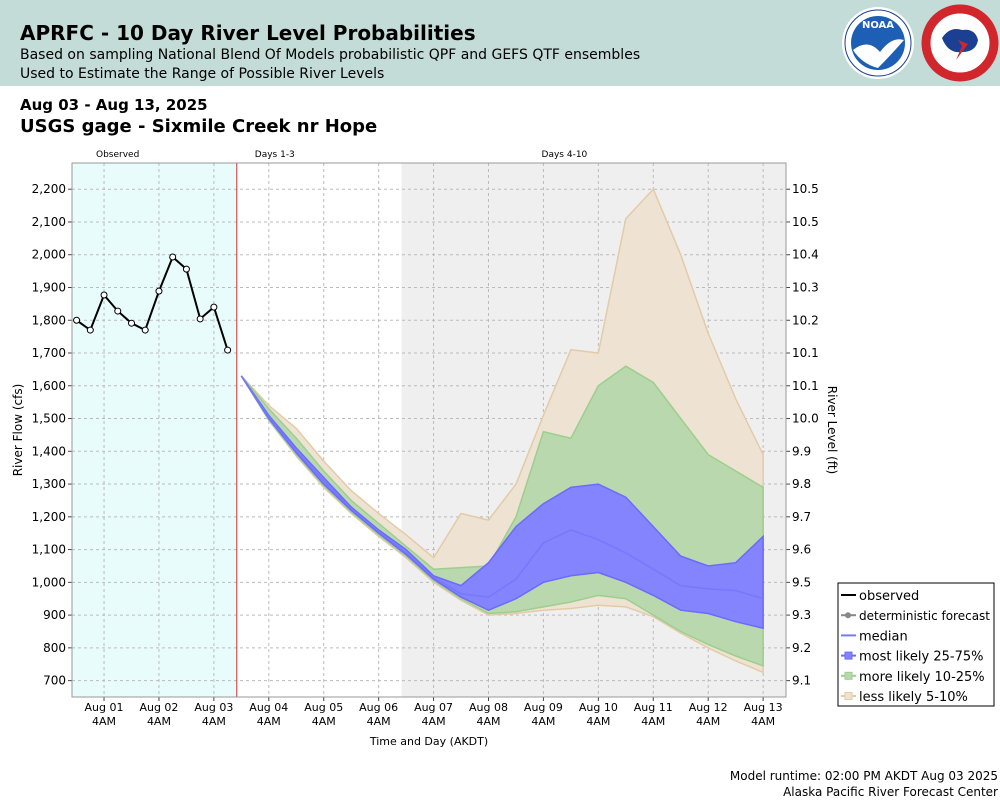  I want to click on x-tick-label: Aug 09 4AM, so click(543, 714).